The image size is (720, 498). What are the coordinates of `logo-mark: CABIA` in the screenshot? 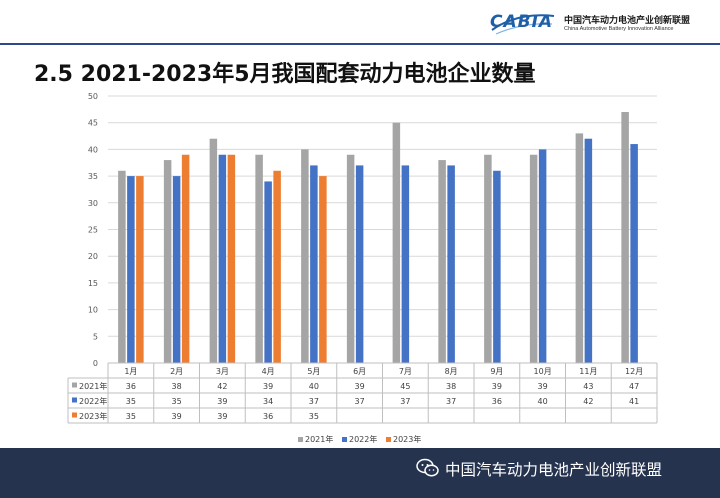 It's located at (522, 22).